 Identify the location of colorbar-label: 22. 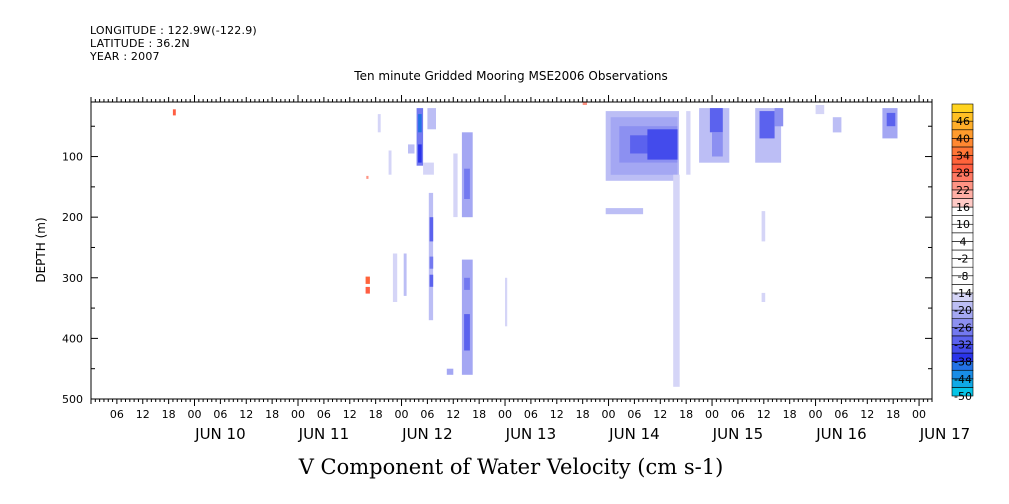
(963, 190).